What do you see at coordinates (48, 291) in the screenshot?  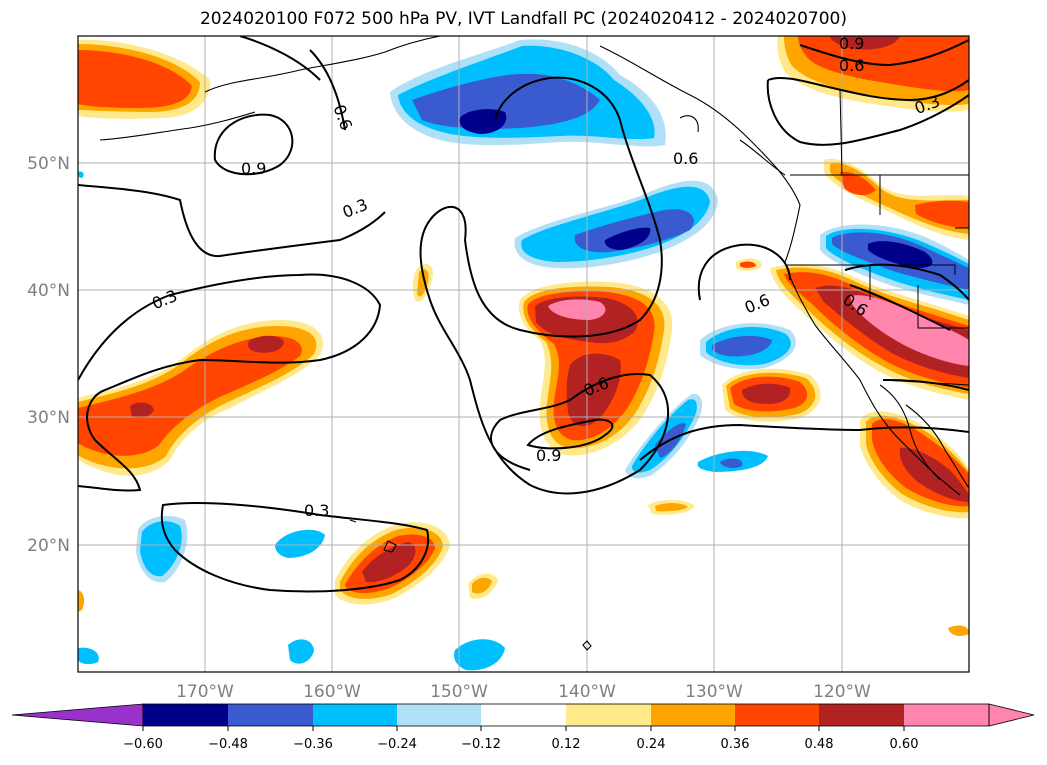 I see `lat-tick-label: 40°N` at bounding box center [48, 291].